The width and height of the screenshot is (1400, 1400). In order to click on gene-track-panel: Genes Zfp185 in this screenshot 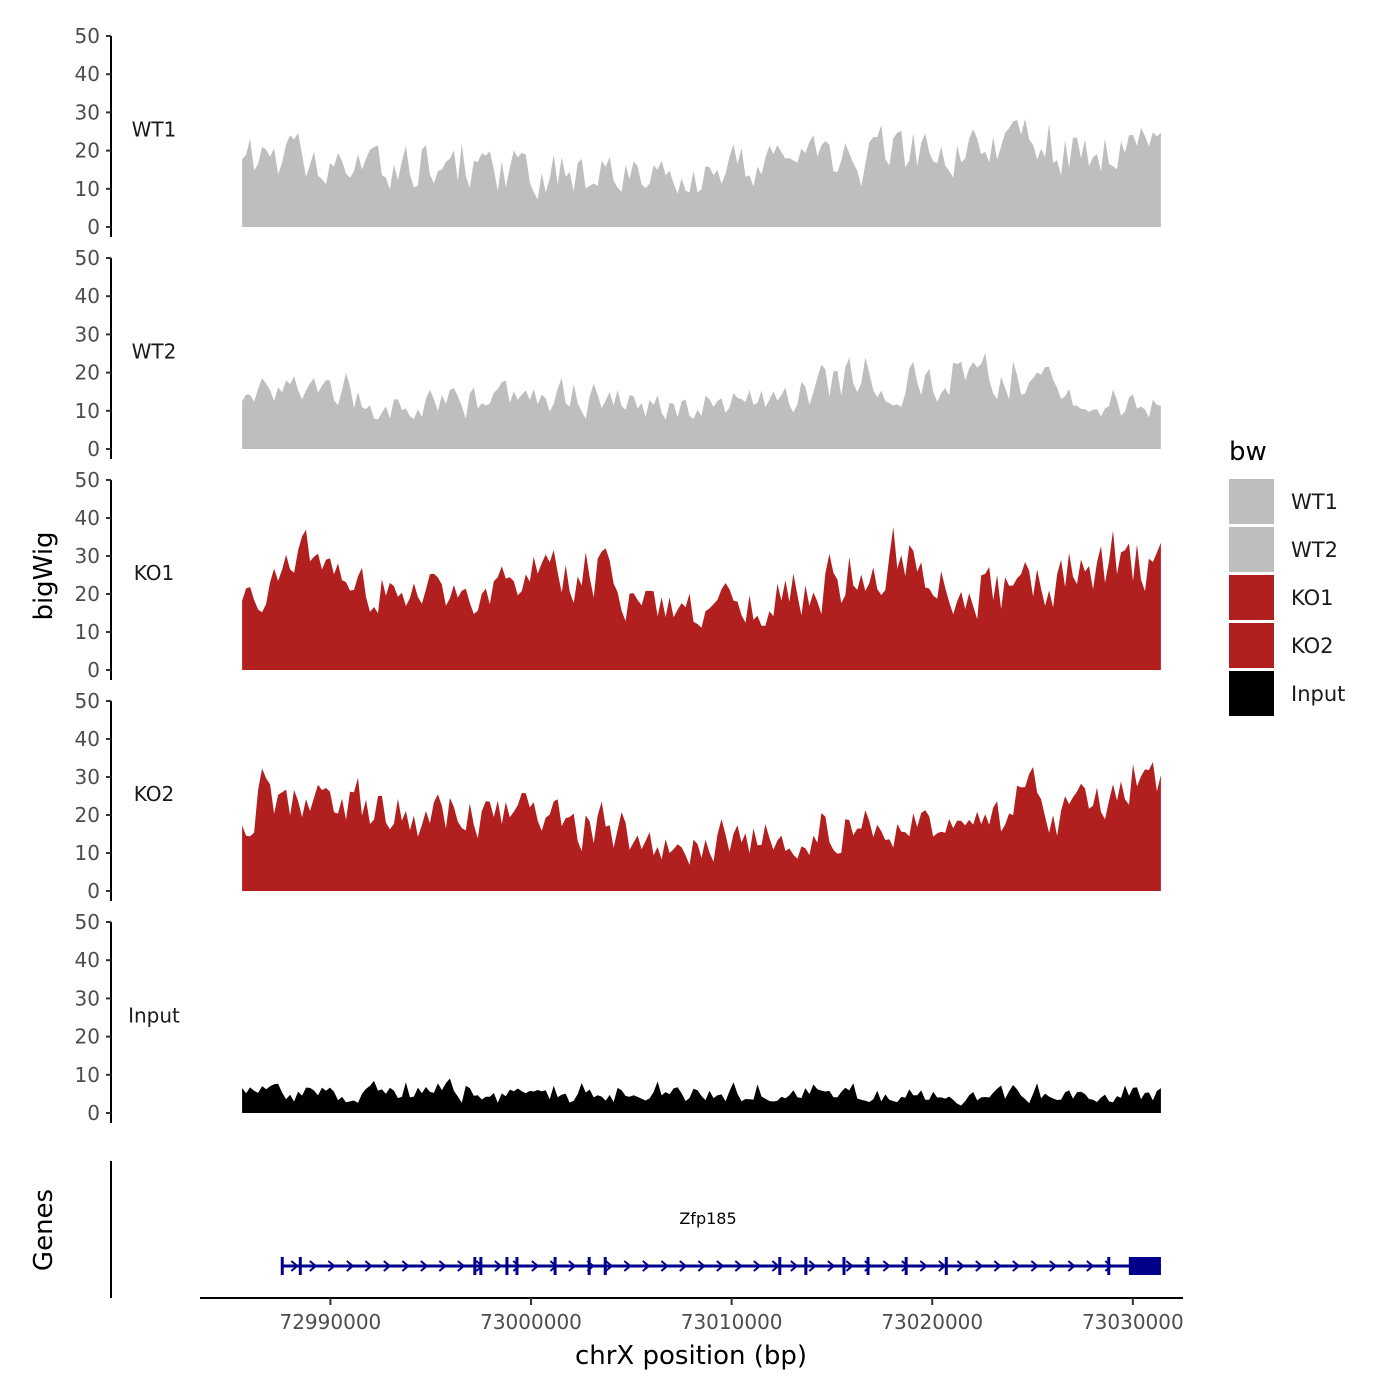, I will do `click(595, 1229)`.